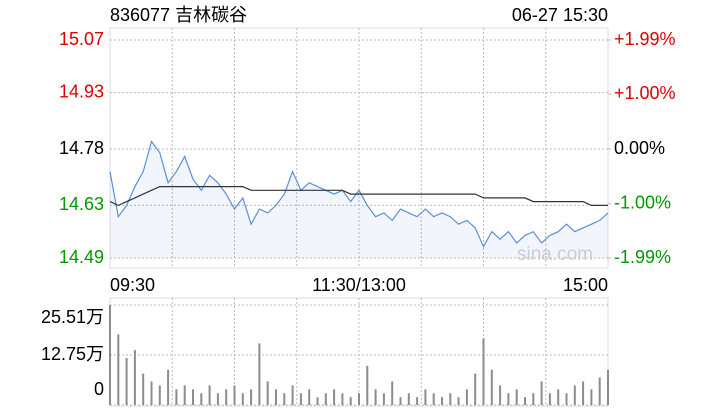 Image resolution: width=720 pixels, height=420 pixels. Describe the element at coordinates (645, 39) in the screenshot. I see `y2-tick-label: +1.99%` at that location.